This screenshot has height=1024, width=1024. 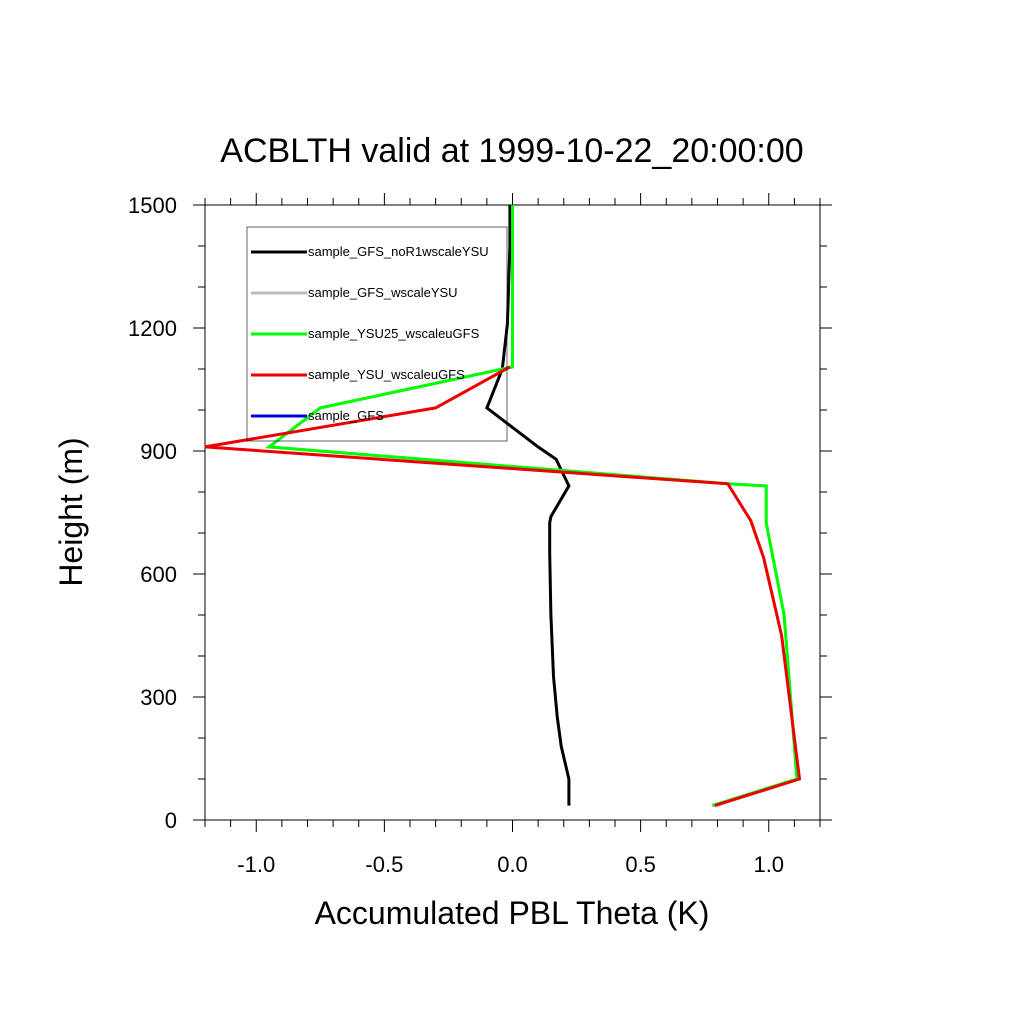 I want to click on y-tick-label: 1200, so click(x=152, y=328).